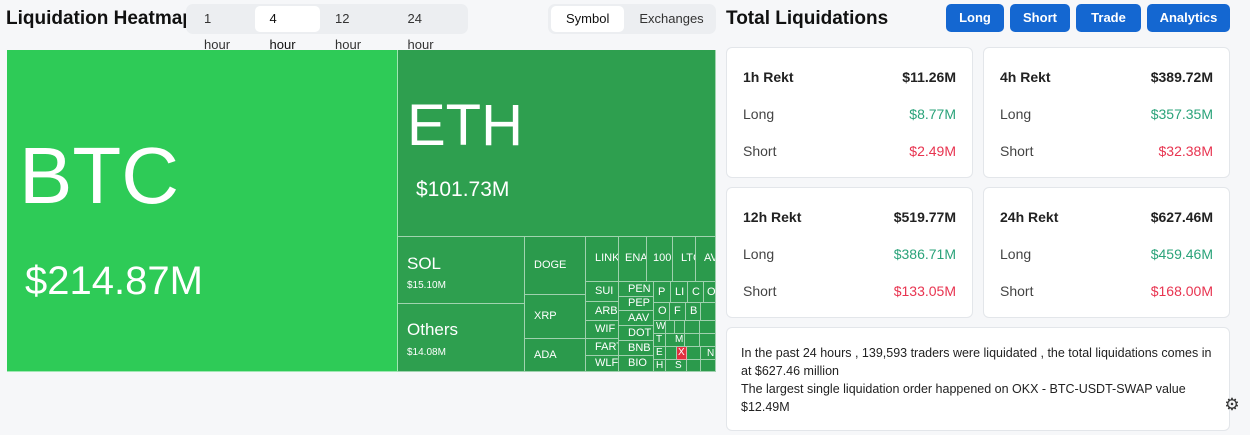  Describe the element at coordinates (636, 348) in the screenshot. I see `heatmap-cell-bnb: BNB` at that location.